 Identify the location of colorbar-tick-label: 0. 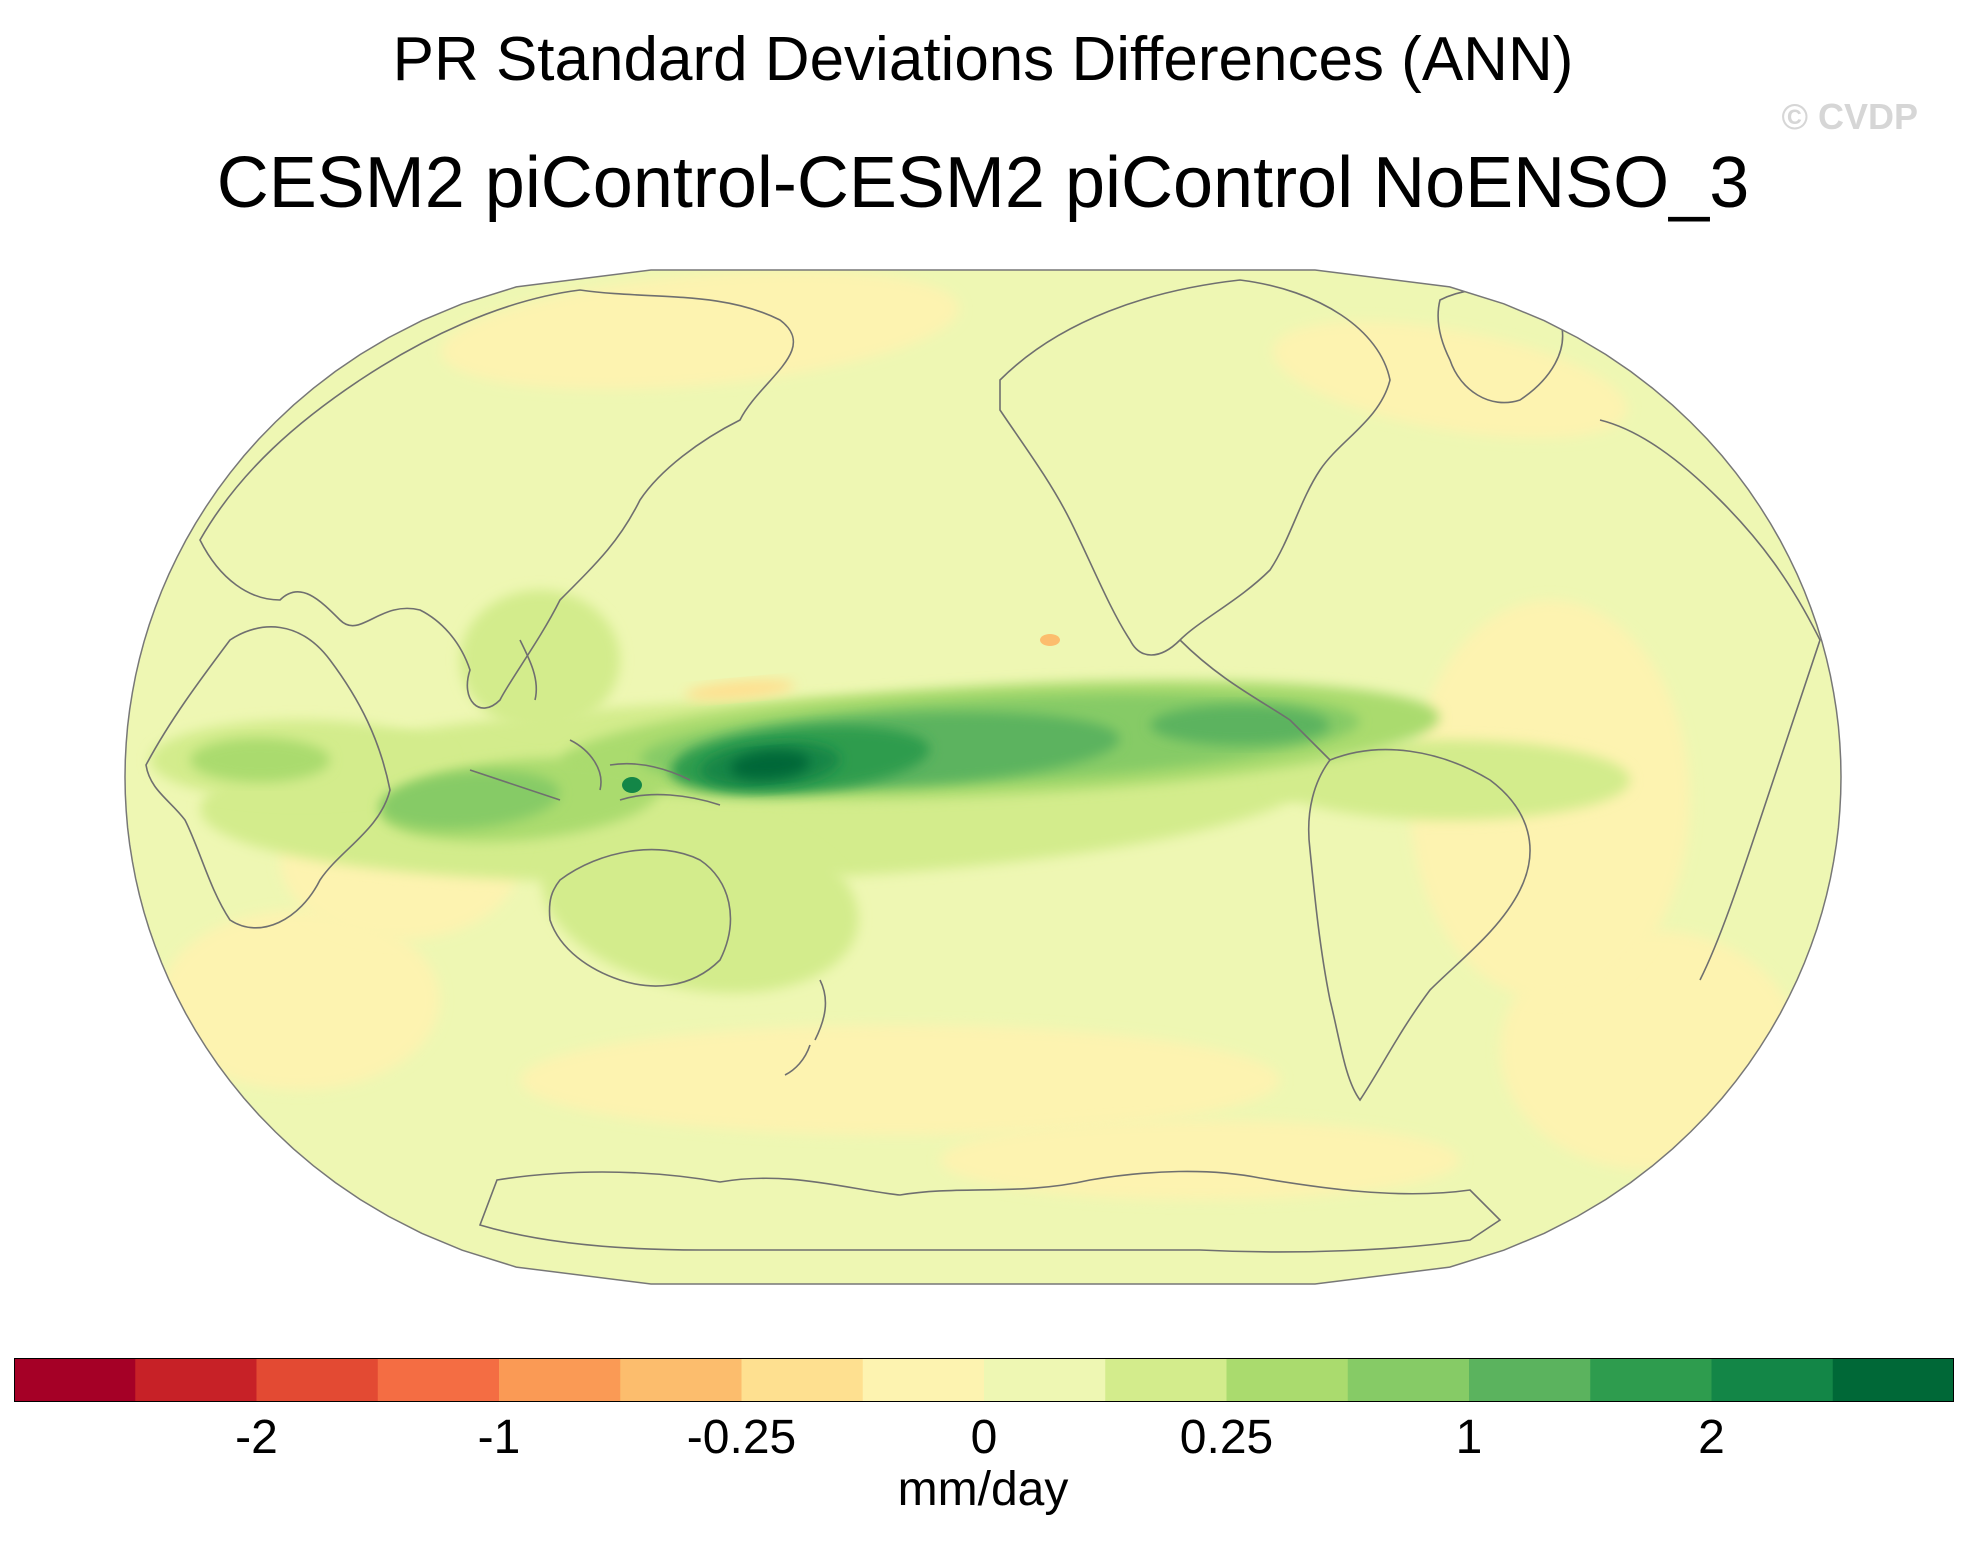
(984, 1437).